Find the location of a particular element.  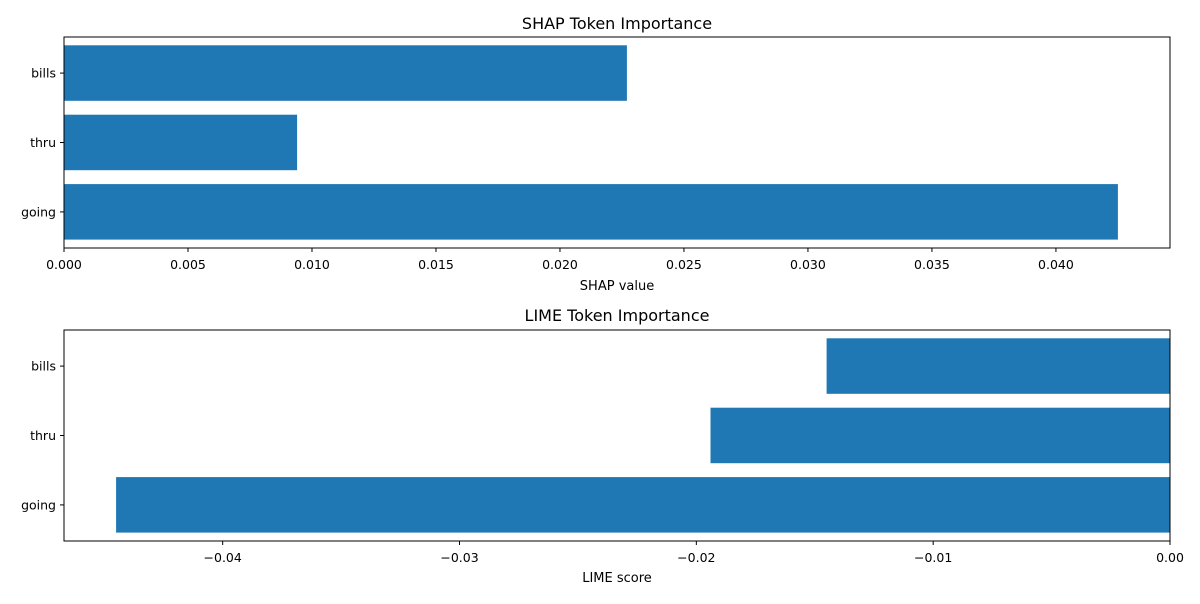

lime-y-axis: bills thru going is located at coordinates (42, 435).